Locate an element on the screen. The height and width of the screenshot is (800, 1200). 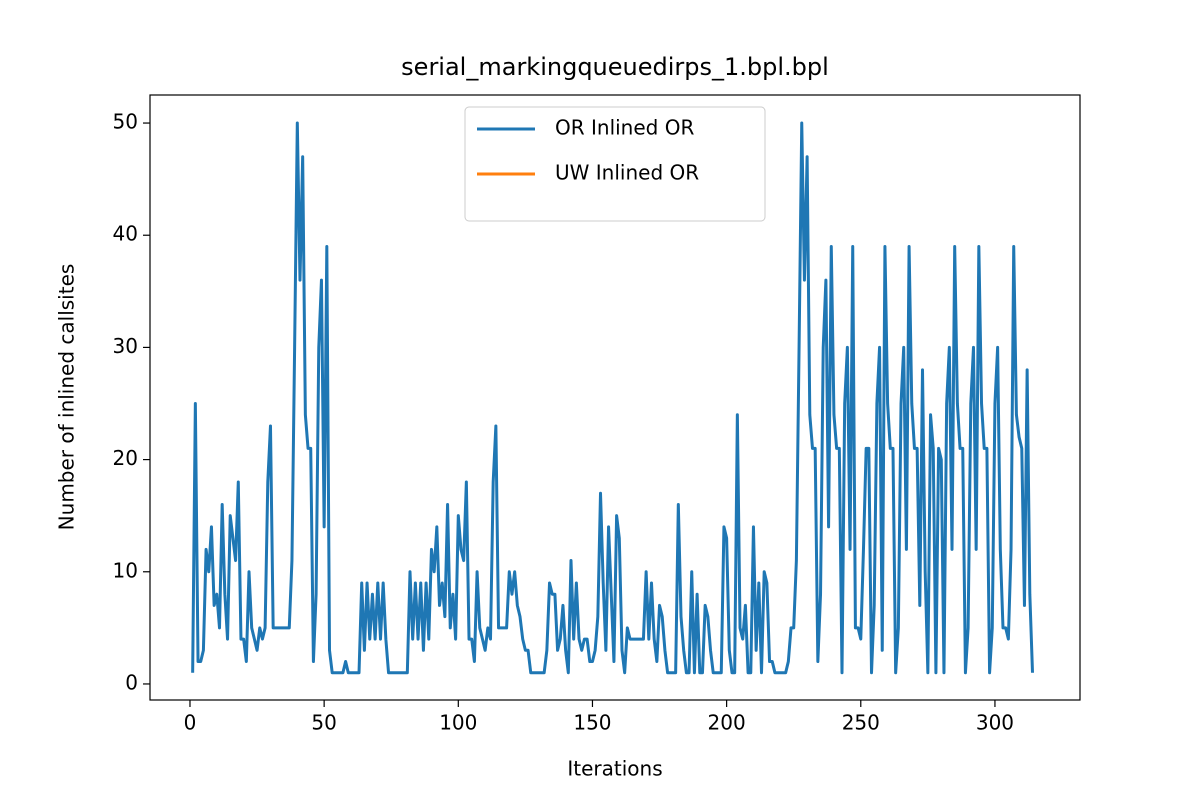
y-tick-label: 20 is located at coordinates (125, 458).